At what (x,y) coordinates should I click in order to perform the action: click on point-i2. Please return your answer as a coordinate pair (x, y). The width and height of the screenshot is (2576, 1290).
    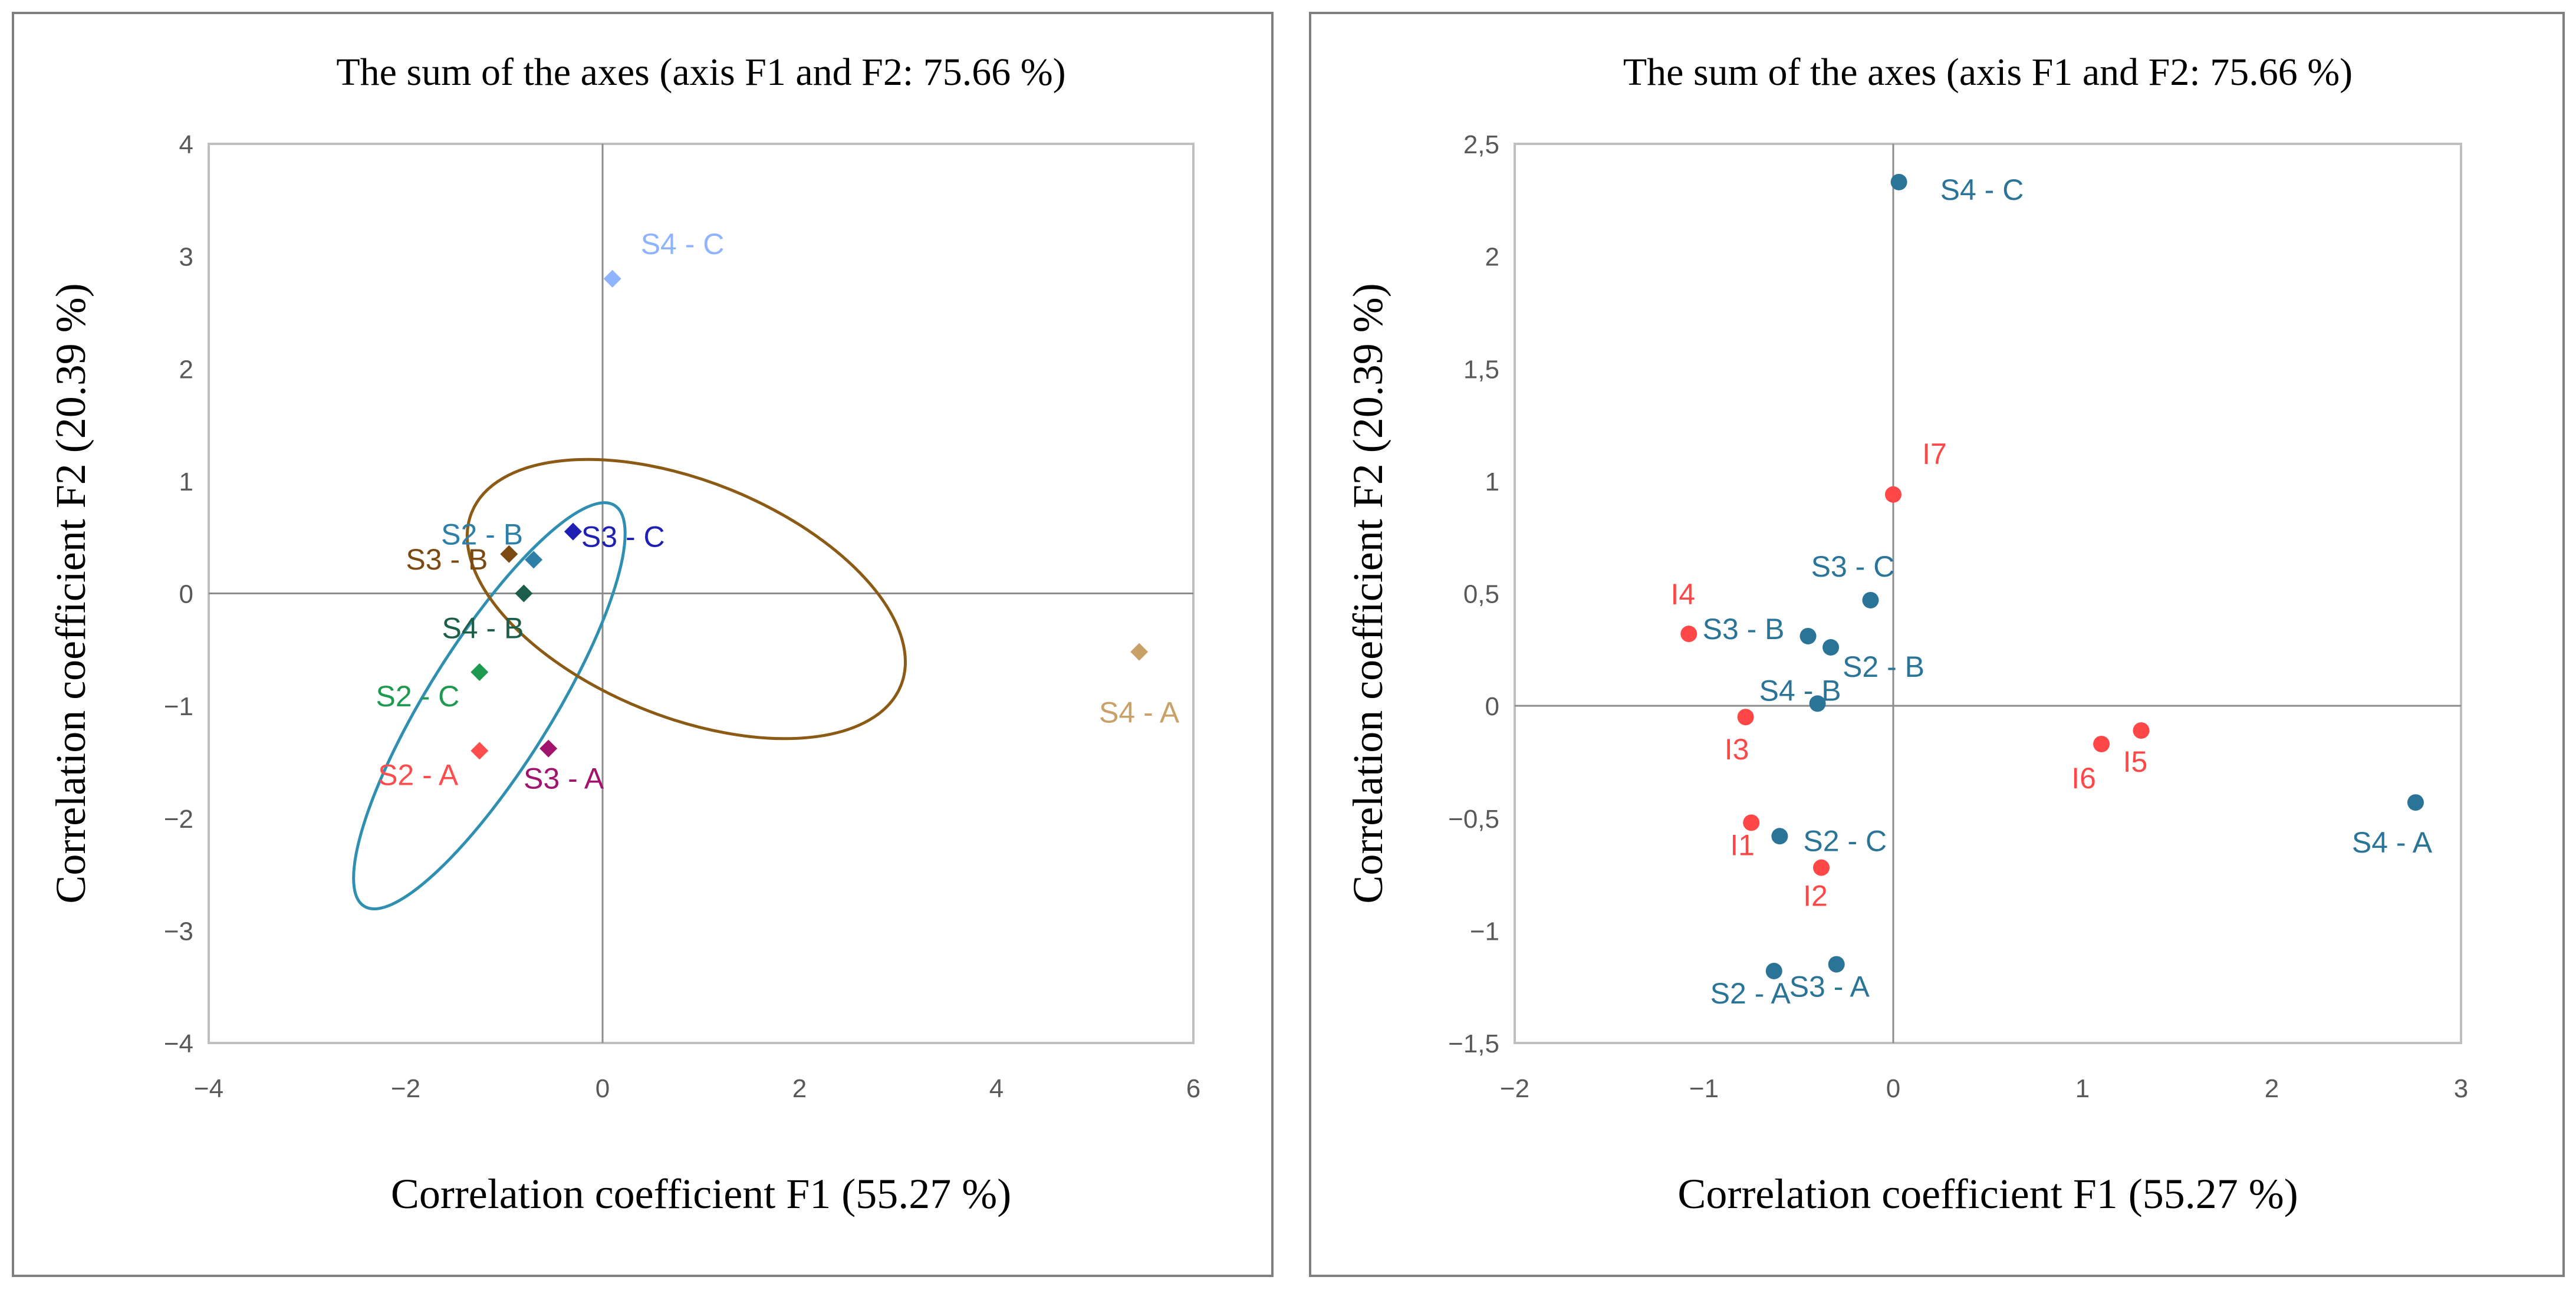
    Looking at the image, I should click on (1822, 867).